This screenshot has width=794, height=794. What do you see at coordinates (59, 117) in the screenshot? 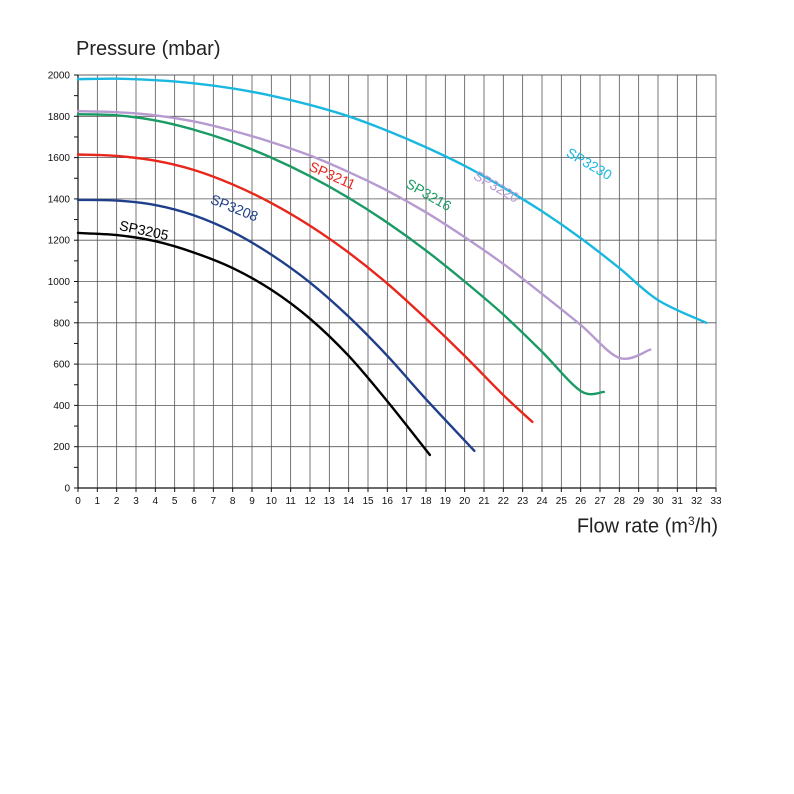
I see `y-tick-label: 1800` at bounding box center [59, 117].